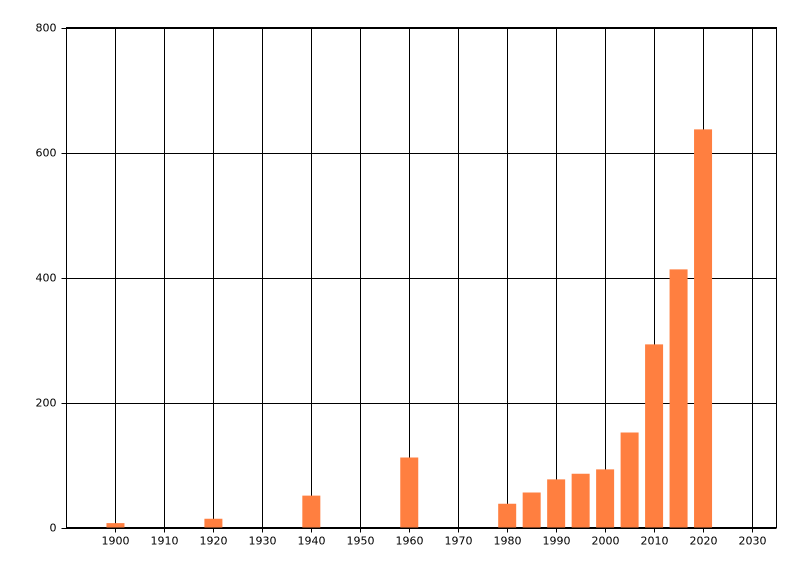  I want to click on x-tick-label: 1990, so click(557, 541).